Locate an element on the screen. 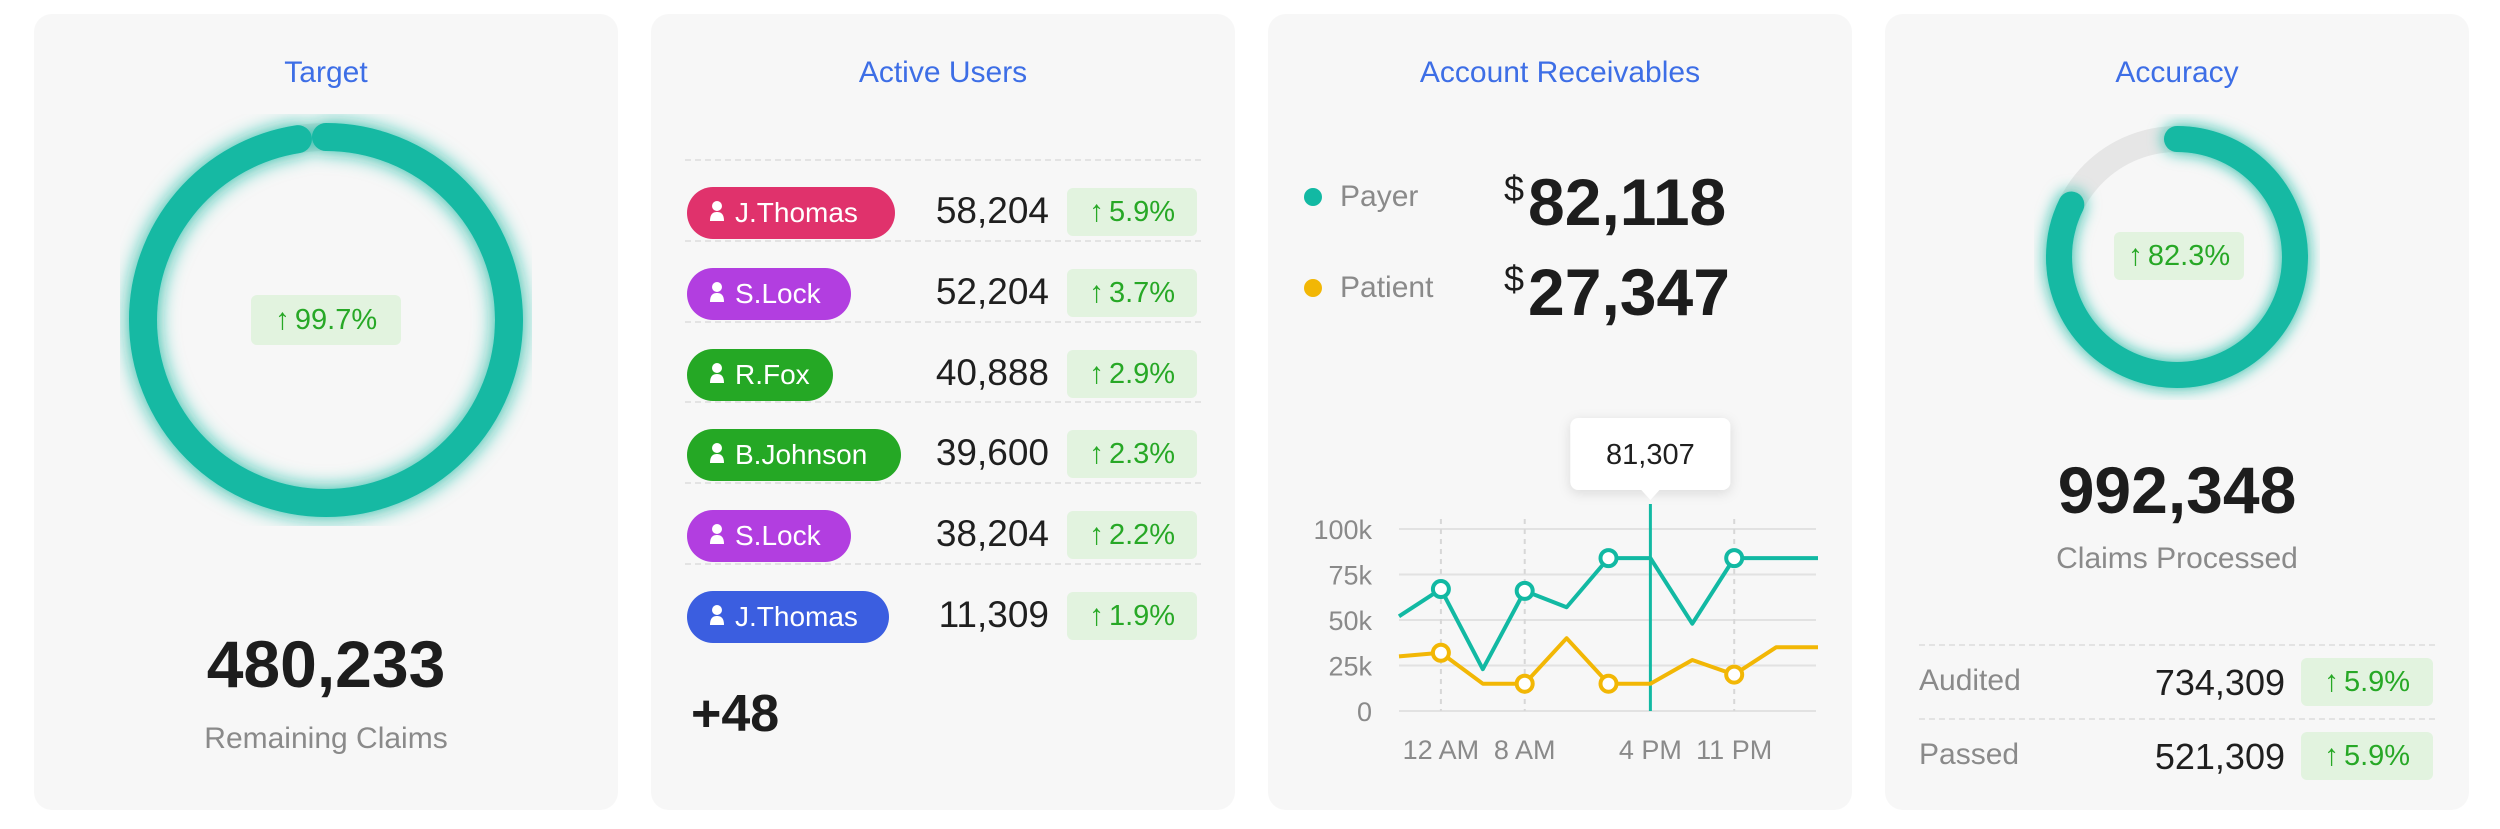 The width and height of the screenshot is (2500, 829). more-users-count: +48 is located at coordinates (735, 714).